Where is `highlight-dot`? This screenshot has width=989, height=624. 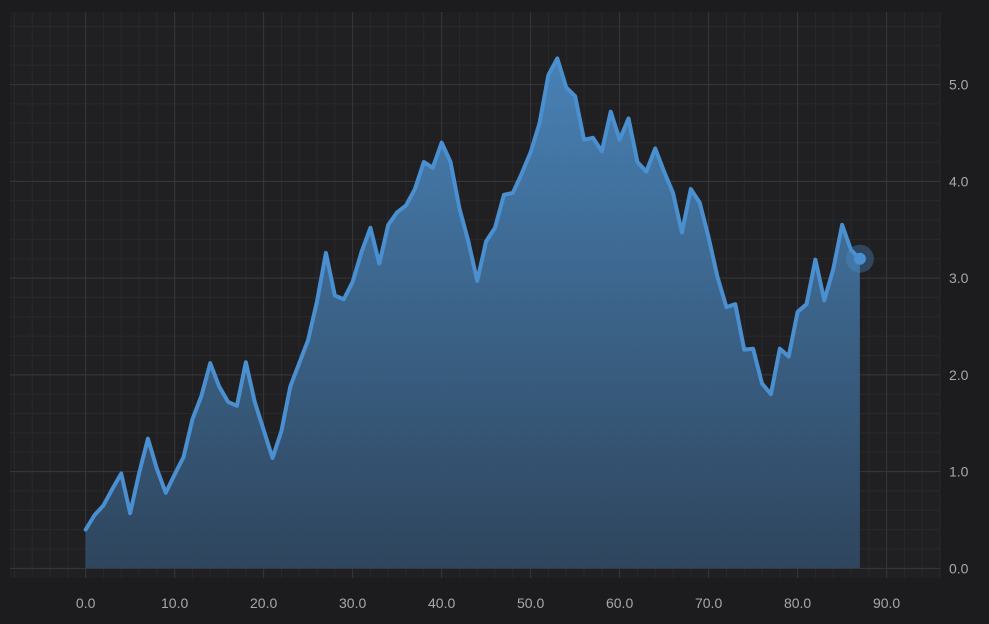 highlight-dot is located at coordinates (859, 258).